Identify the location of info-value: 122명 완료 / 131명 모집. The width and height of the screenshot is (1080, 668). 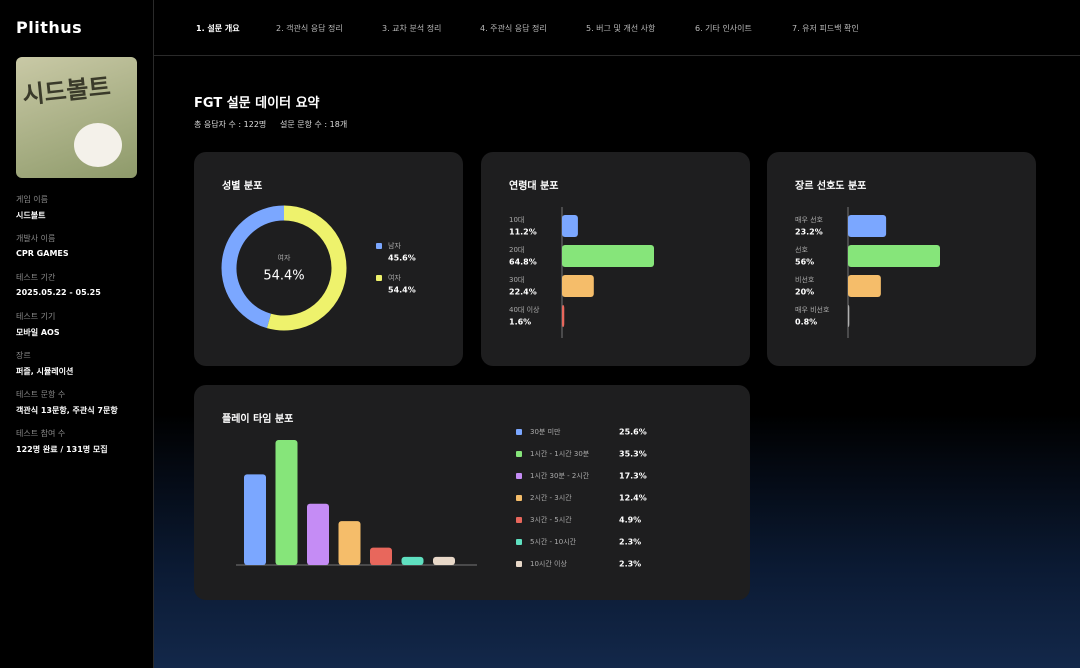
(62, 449).